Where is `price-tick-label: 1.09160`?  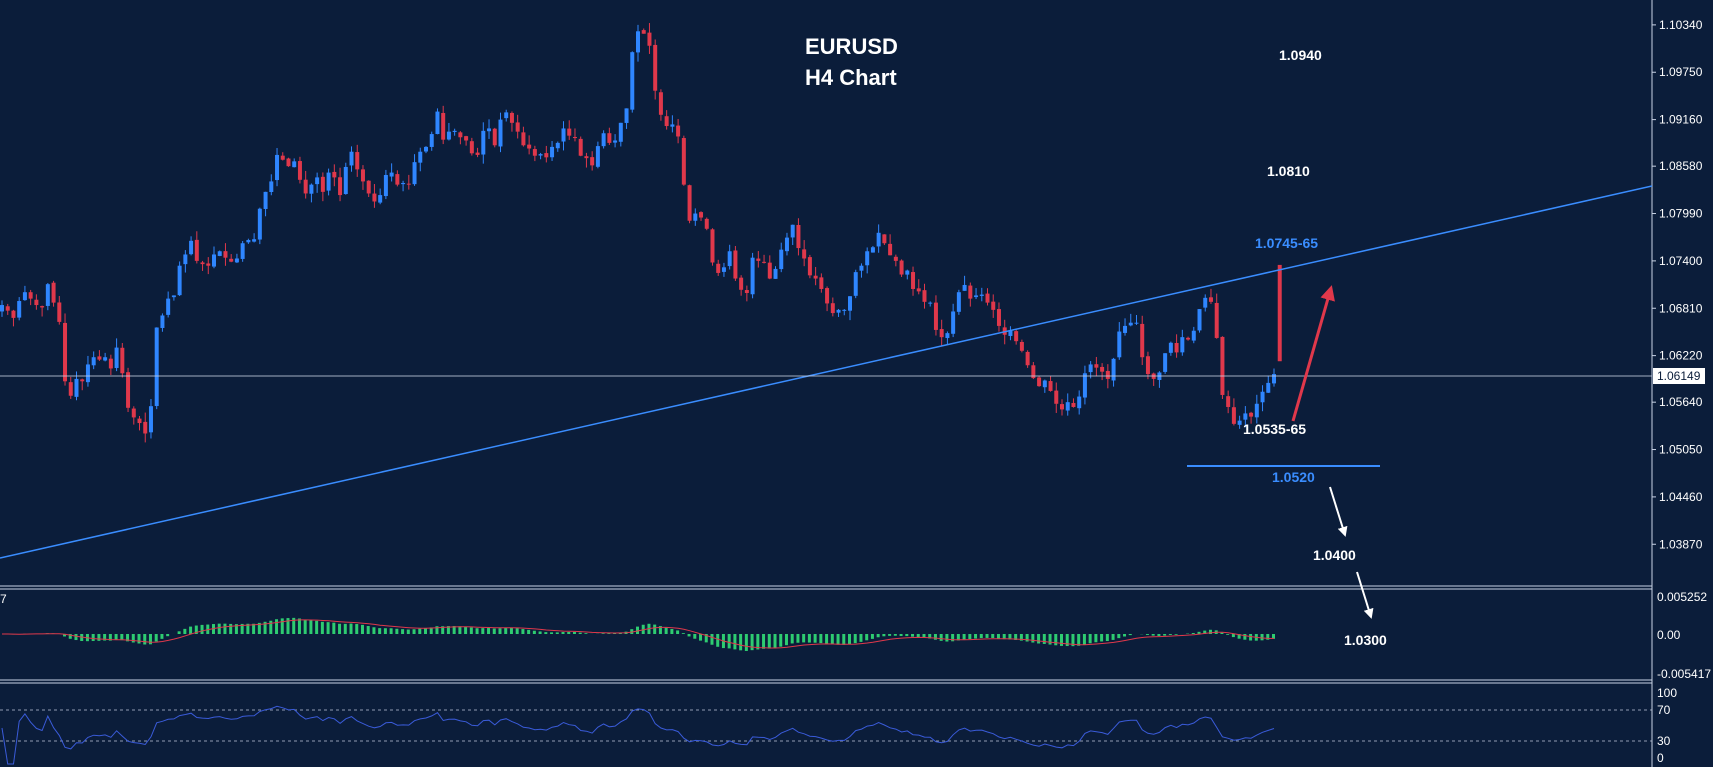
price-tick-label: 1.09160 is located at coordinates (1681, 120).